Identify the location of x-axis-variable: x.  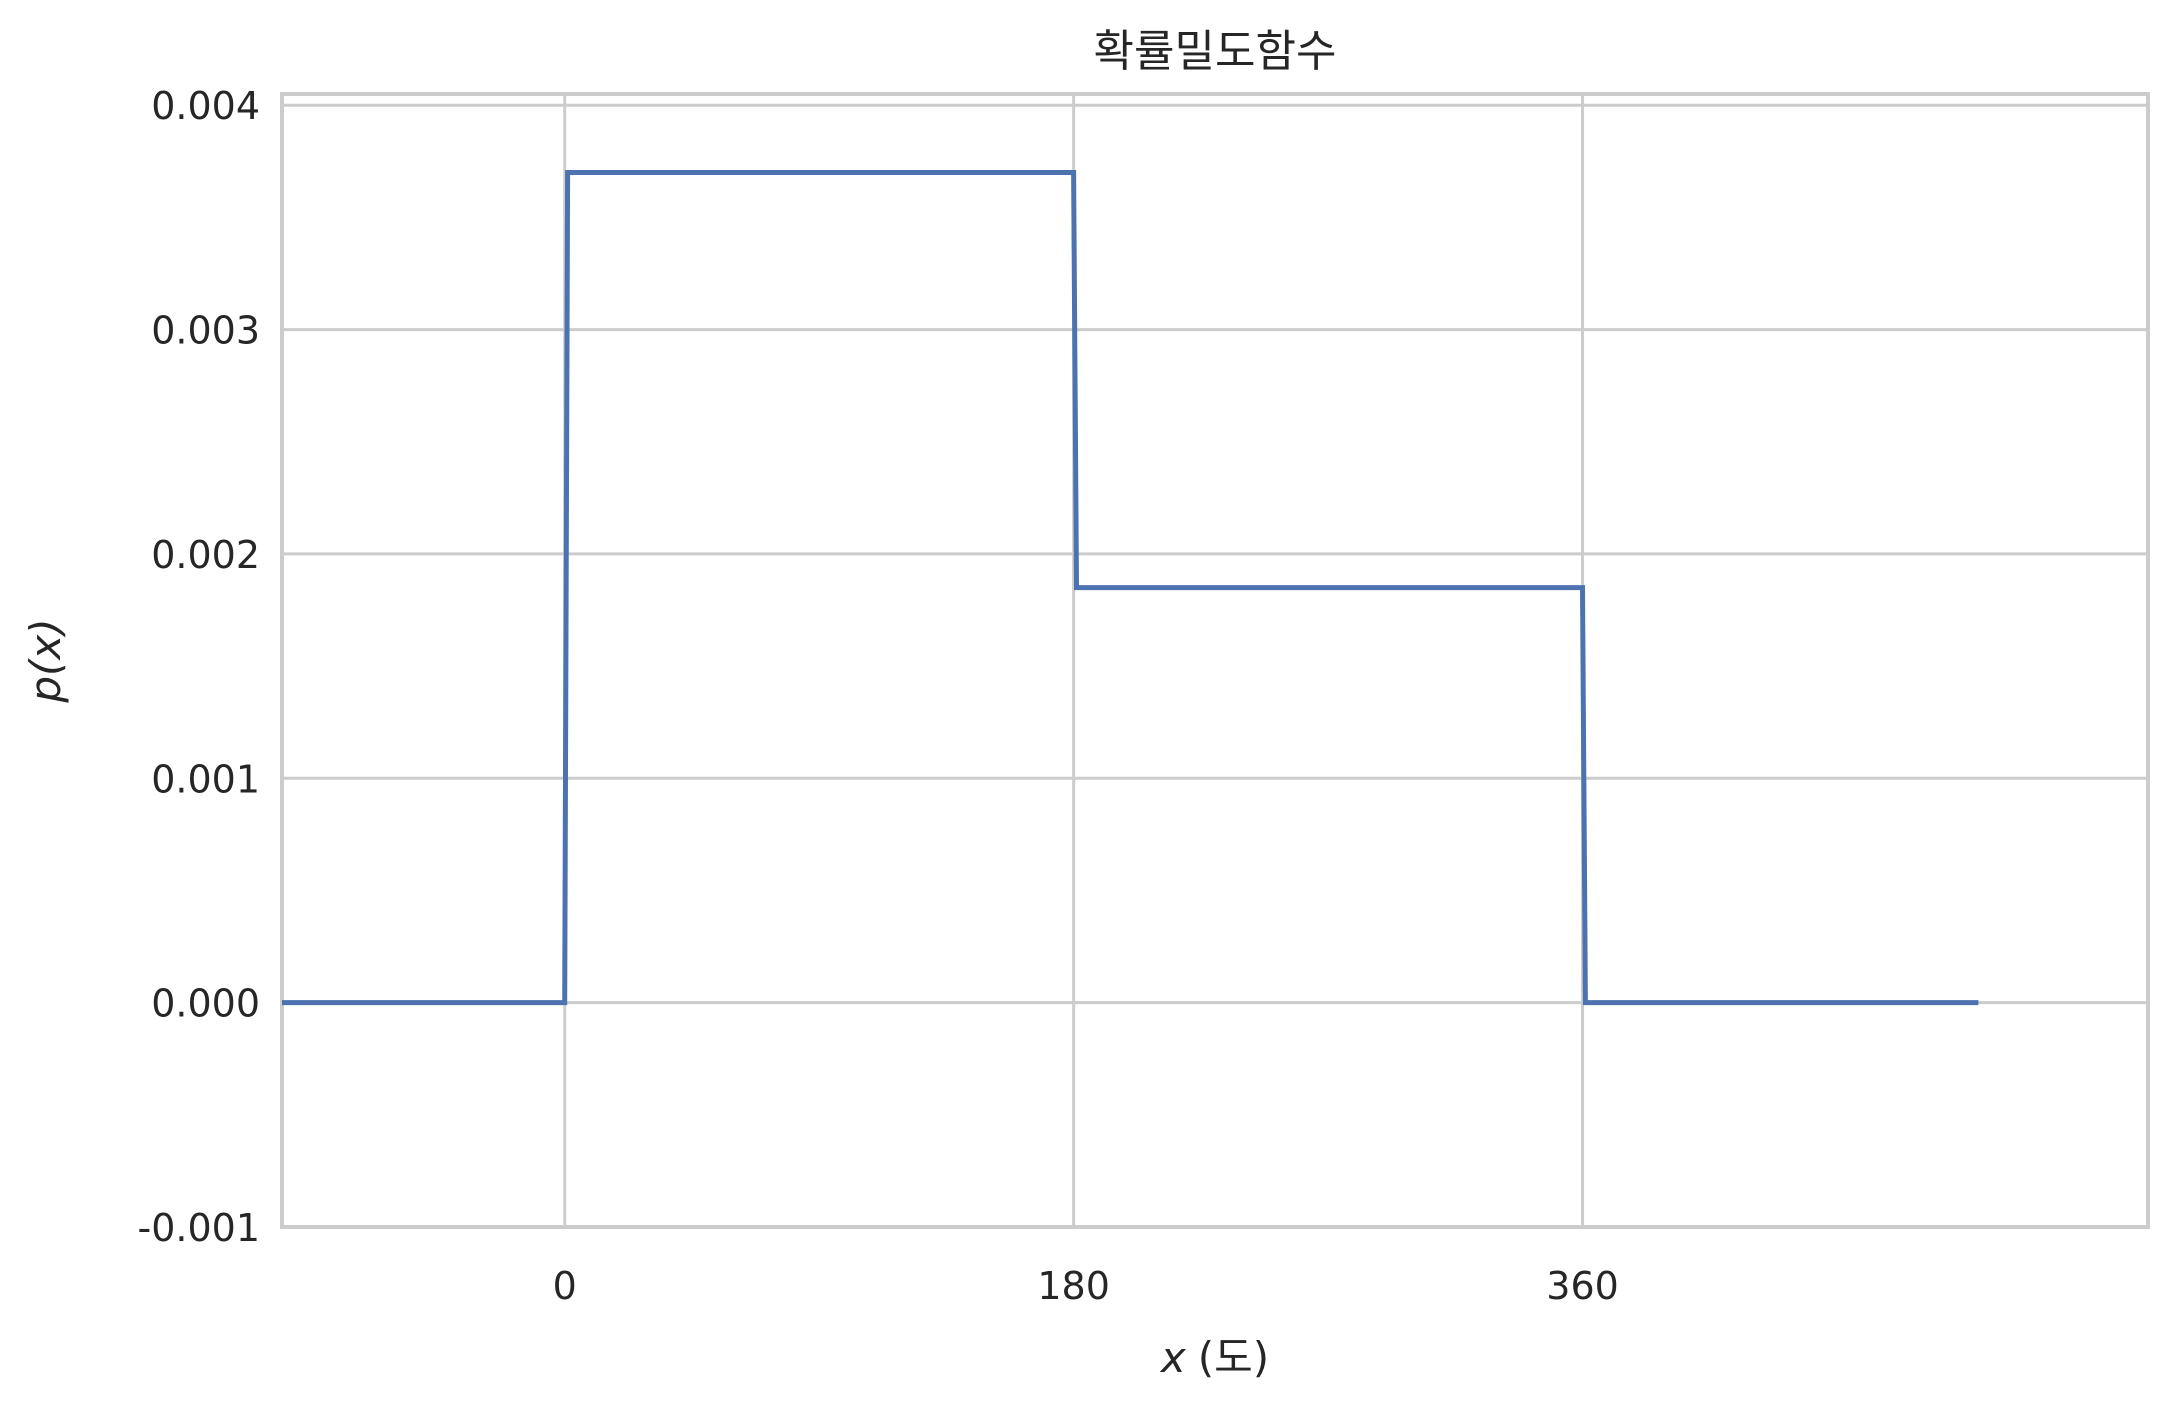
(1173, 1357).